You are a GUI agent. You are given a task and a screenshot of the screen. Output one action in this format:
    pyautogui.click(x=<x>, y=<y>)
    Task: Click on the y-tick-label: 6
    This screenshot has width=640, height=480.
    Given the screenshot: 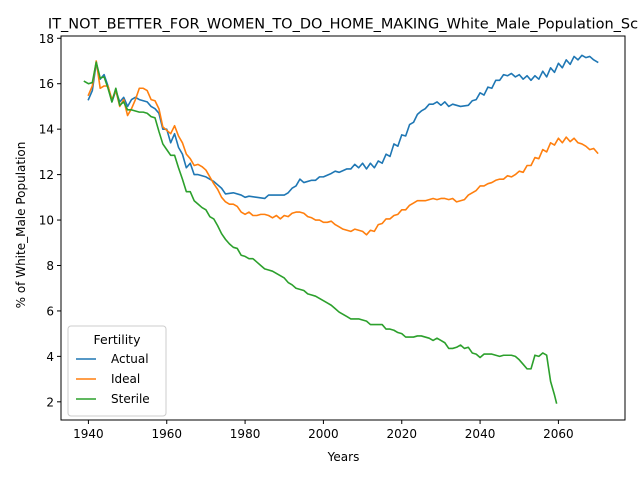 What is the action you would take?
    pyautogui.click(x=50, y=311)
    